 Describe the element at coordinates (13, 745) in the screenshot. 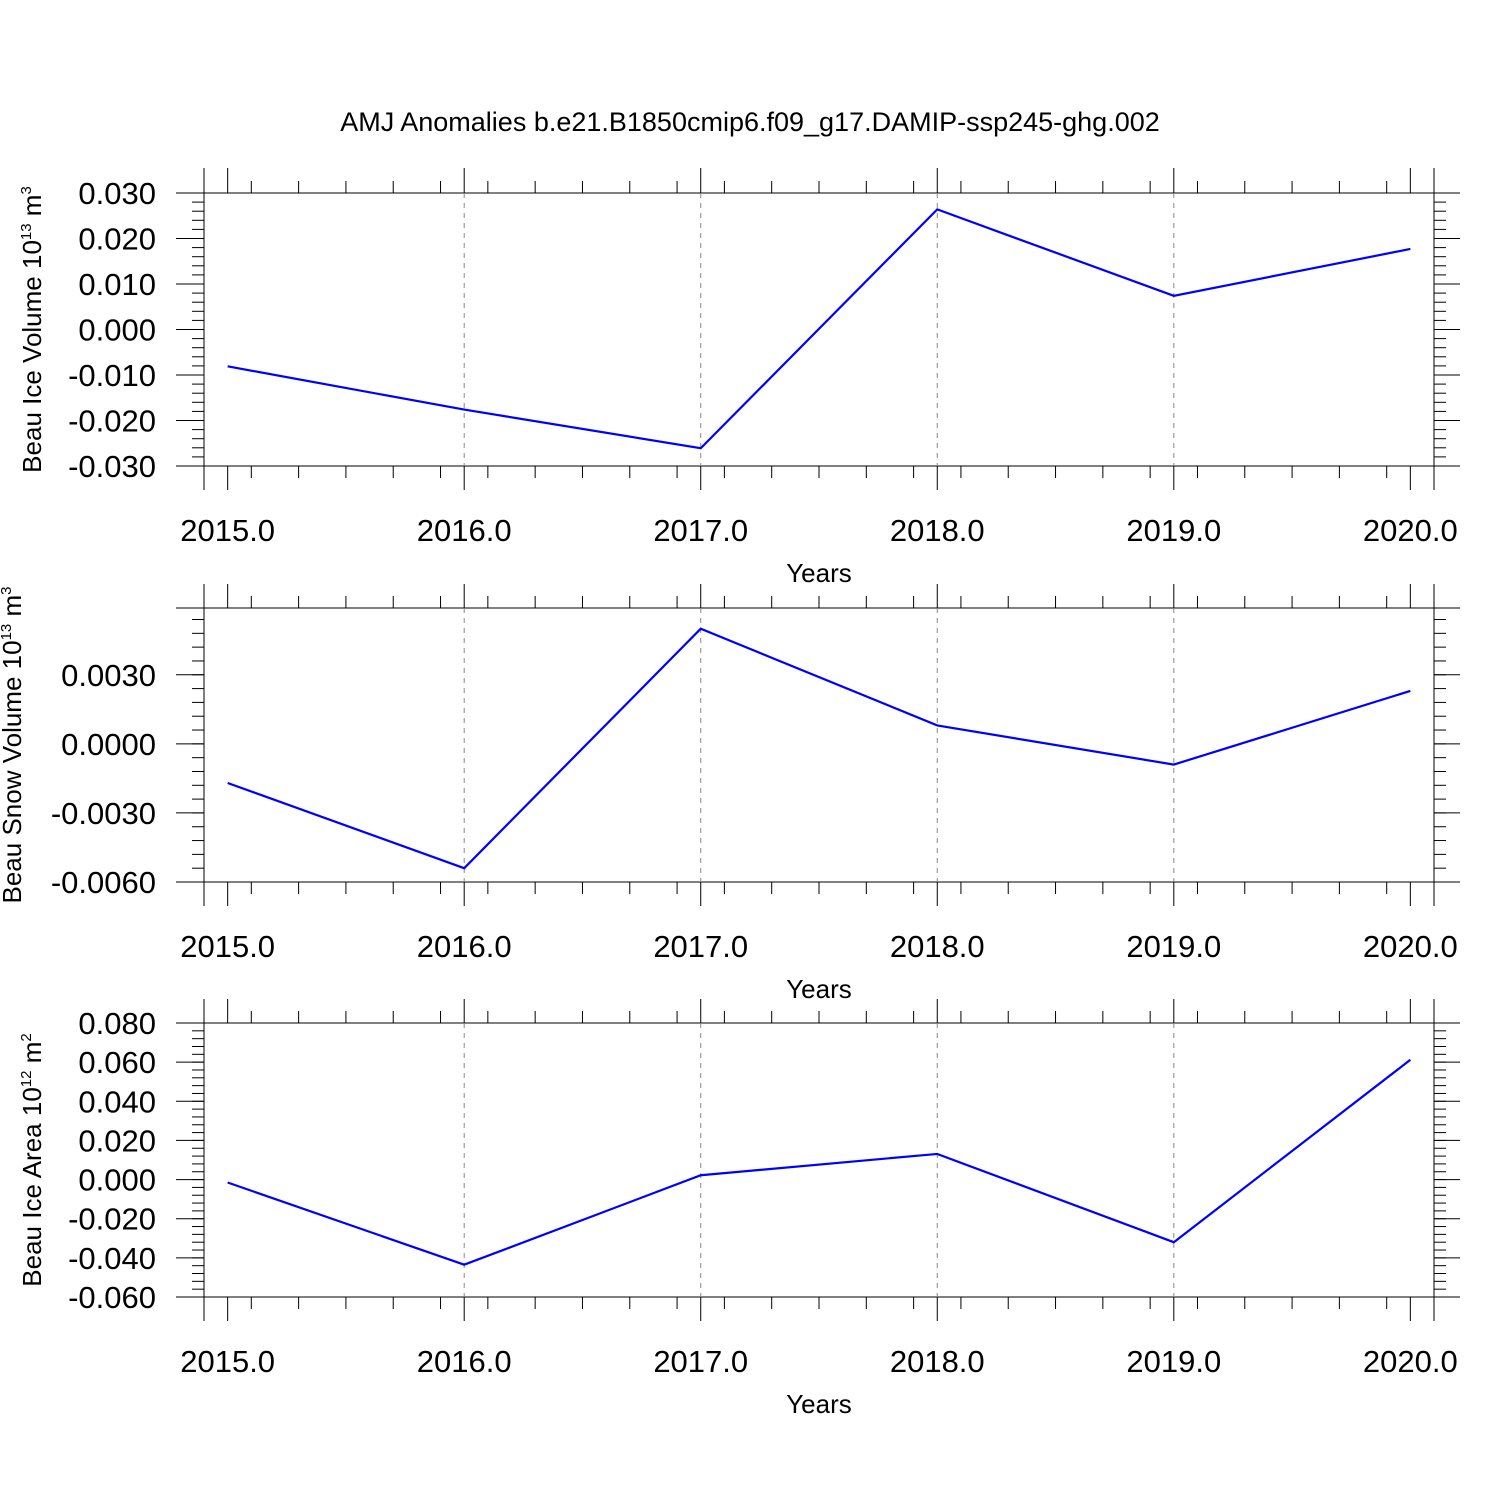

I see `y-axis-title: Beau Snow Volume 1013 m3` at that location.